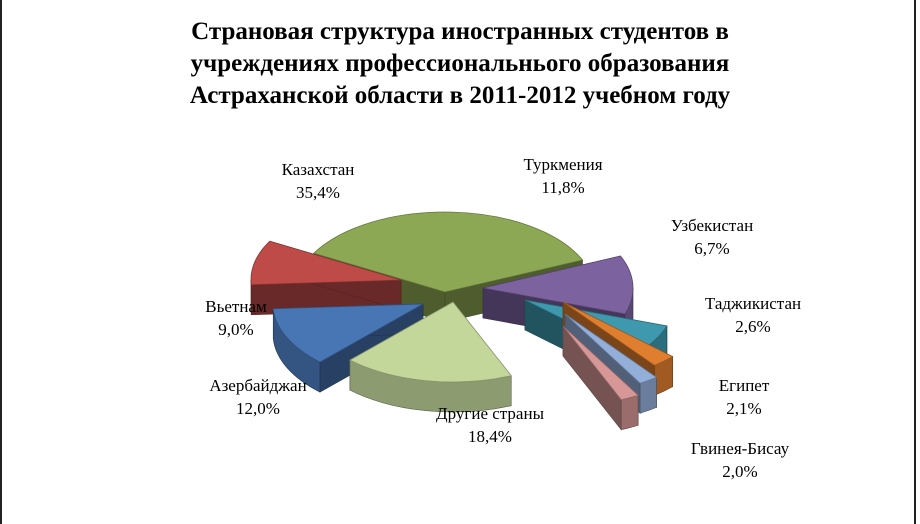 This screenshot has height=524, width=920. Describe the element at coordinates (318, 169) in the screenshot. I see `slice-label-name-1: Казахстан` at that location.